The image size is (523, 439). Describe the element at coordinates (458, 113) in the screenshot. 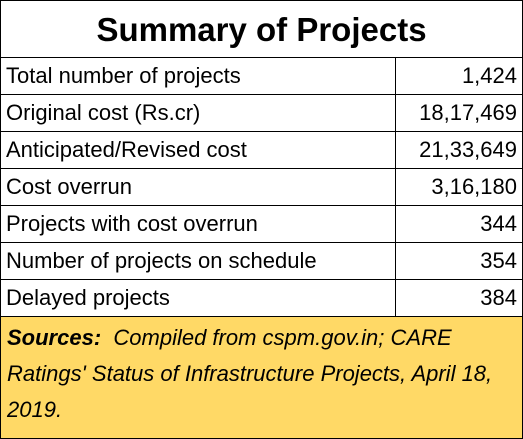

I see `row-value: 18,17,469` at that location.